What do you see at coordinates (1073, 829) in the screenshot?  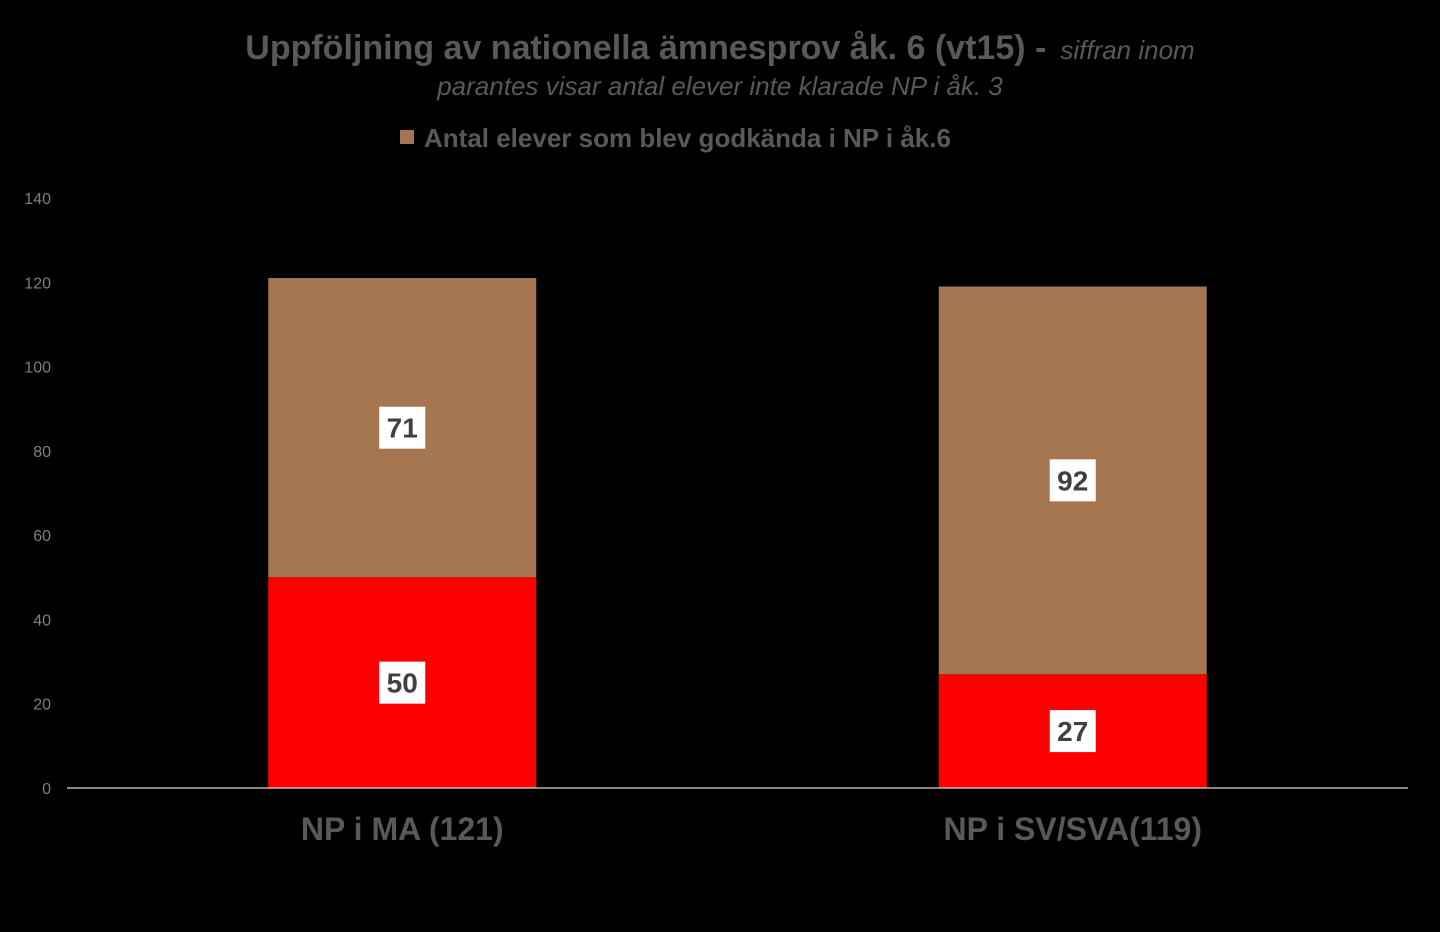 I see `x-category-label: NP i SV/SVA(119)` at bounding box center [1073, 829].